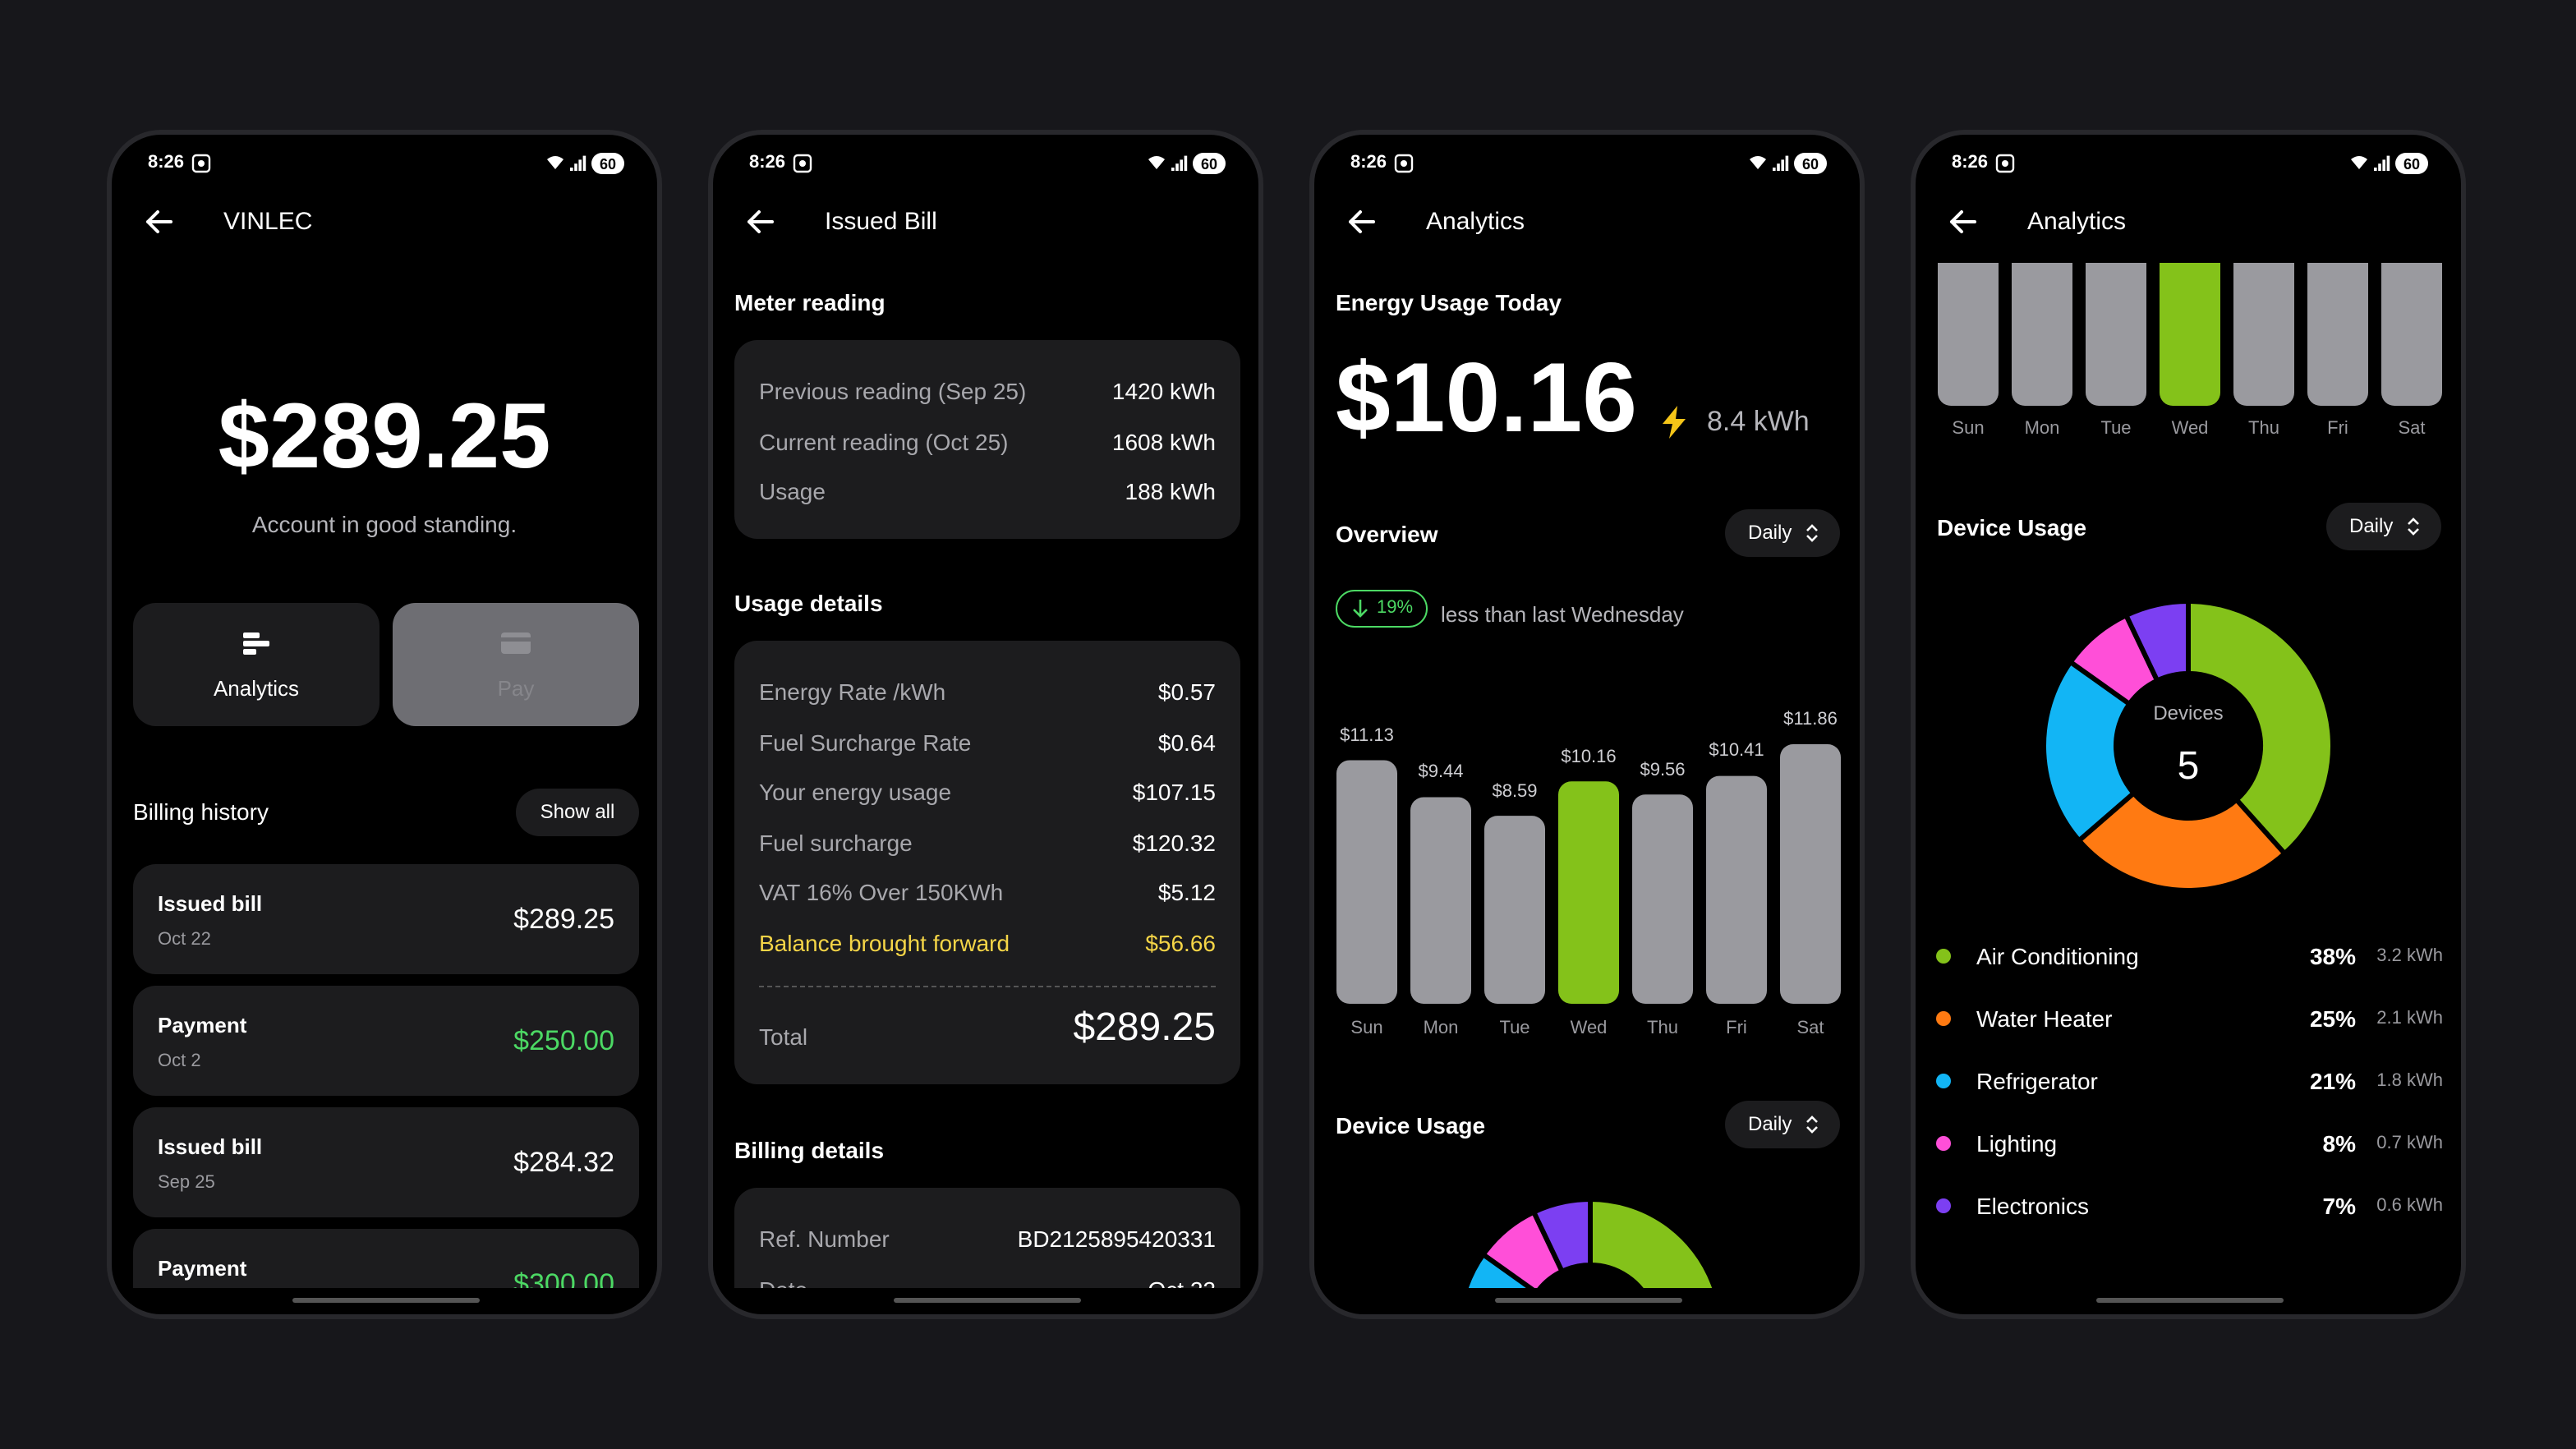 This screenshot has width=2576, height=1449. I want to click on row-label: VAT 16% Over 150KWh, so click(881, 892).